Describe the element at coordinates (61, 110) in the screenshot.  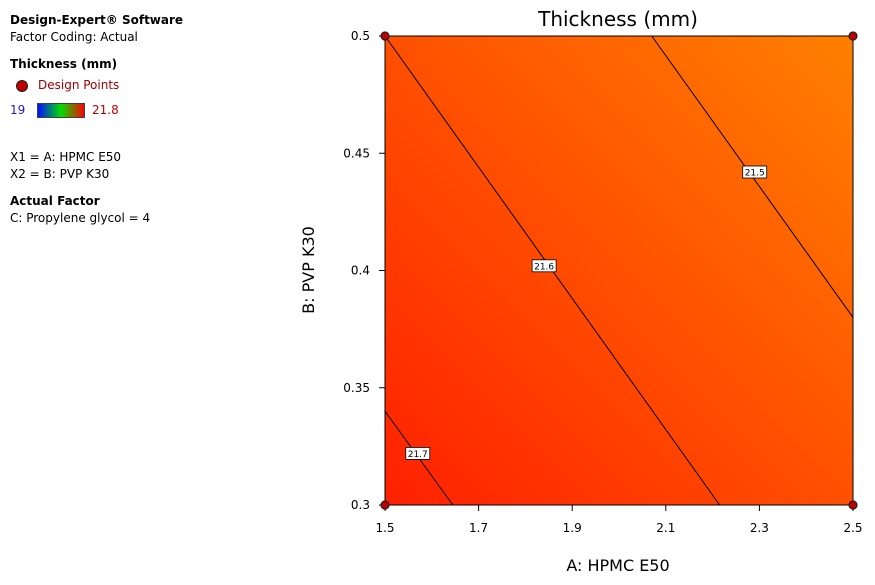
I see `color-scale-bar` at that location.